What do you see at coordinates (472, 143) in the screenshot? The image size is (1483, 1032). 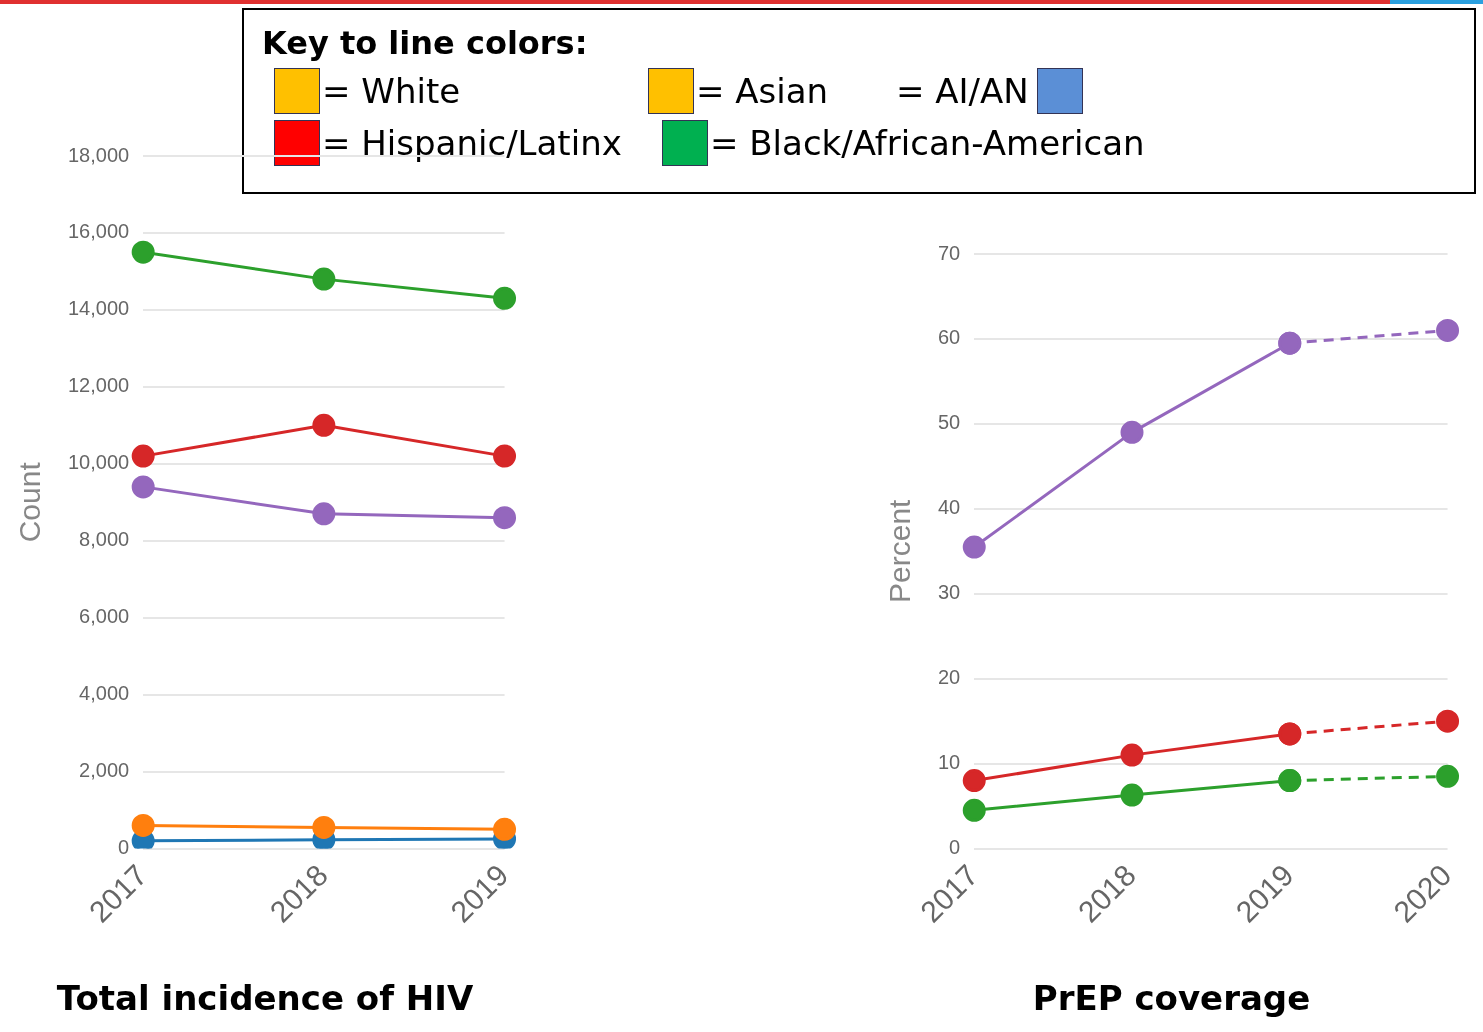 I see `annotation: = Hispanic/Latinx` at bounding box center [472, 143].